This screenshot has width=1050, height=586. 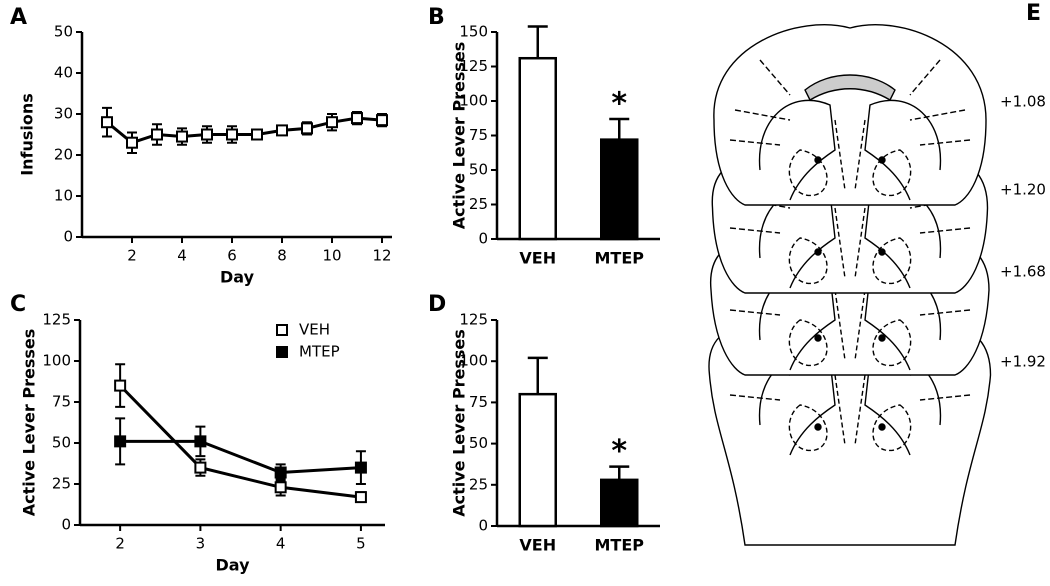 I want to click on panel-label: B, so click(x=436, y=17).